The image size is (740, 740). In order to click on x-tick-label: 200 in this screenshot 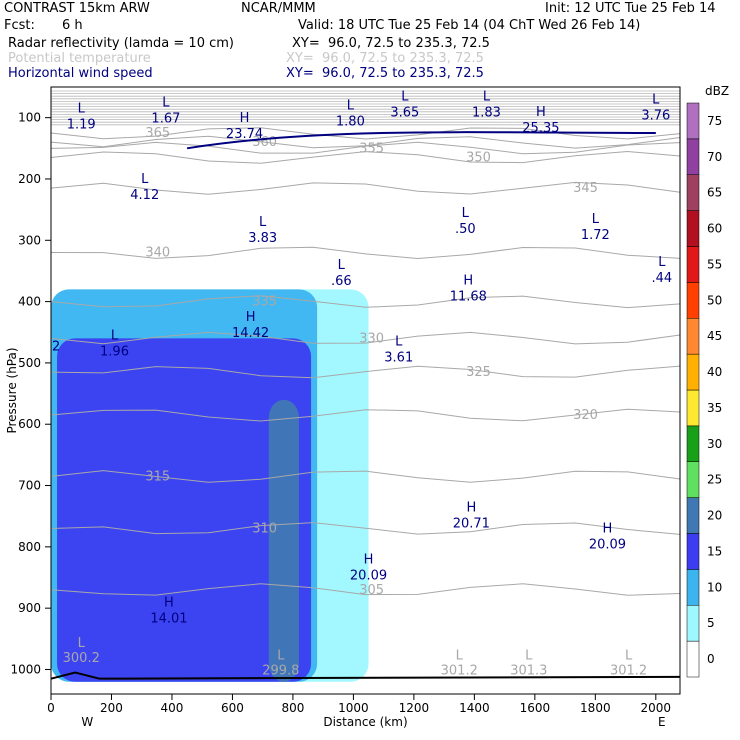, I will do `click(111, 708)`.